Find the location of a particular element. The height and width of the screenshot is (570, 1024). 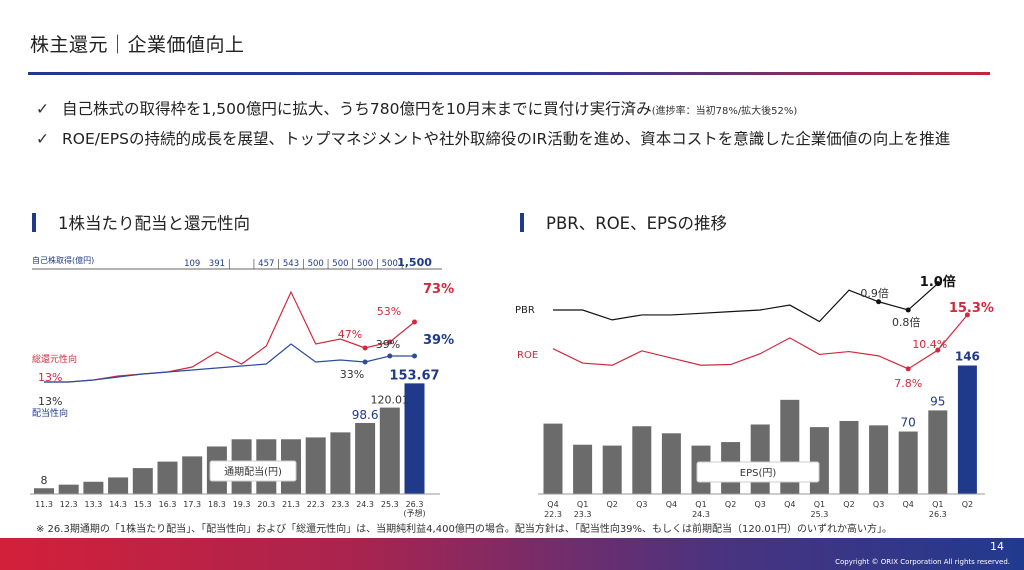

x-tick-sublabel: 22.3 is located at coordinates (553, 514).